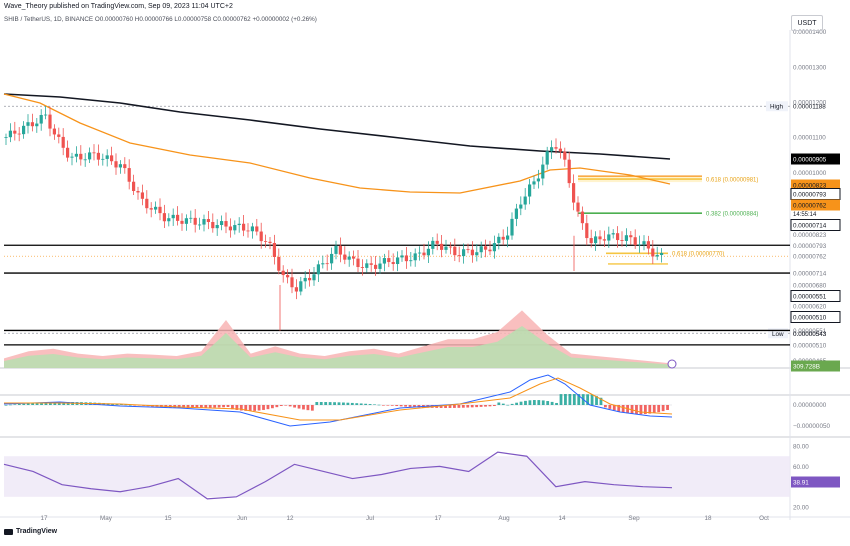  I want to click on price-badge: 0.00000823, so click(810, 185).